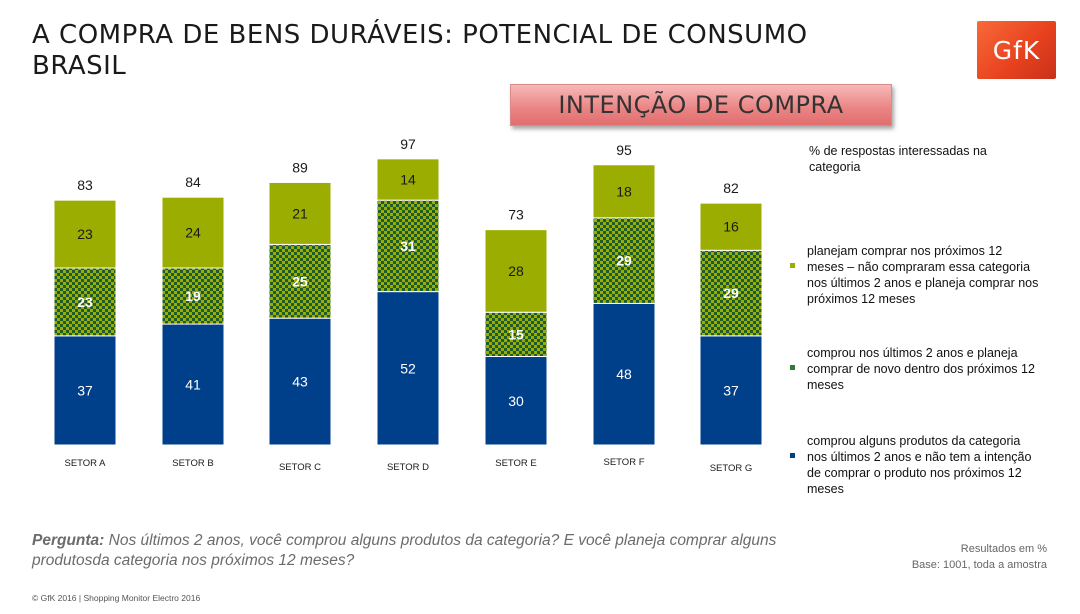  I want to click on bar-value-label-1-2: 41, so click(193, 385).